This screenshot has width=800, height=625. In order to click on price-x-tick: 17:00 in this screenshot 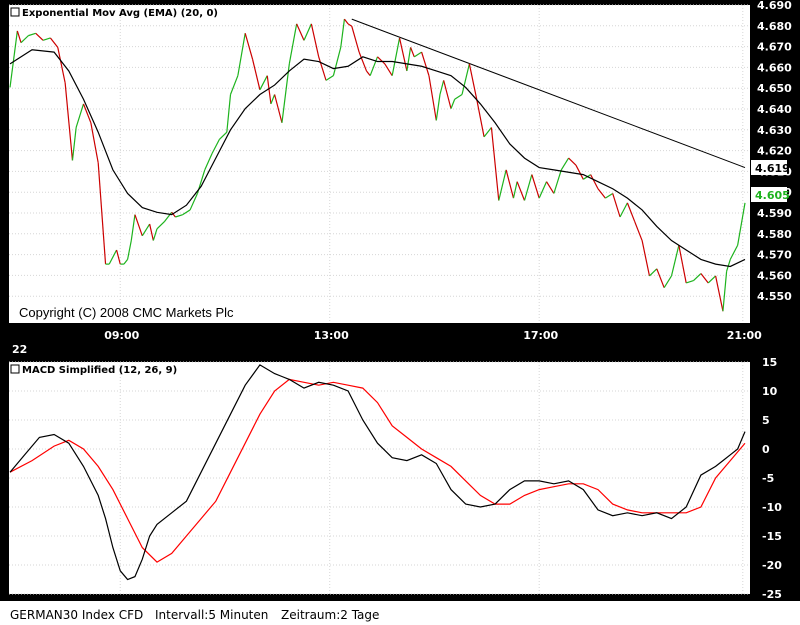, I will do `click(540, 335)`.